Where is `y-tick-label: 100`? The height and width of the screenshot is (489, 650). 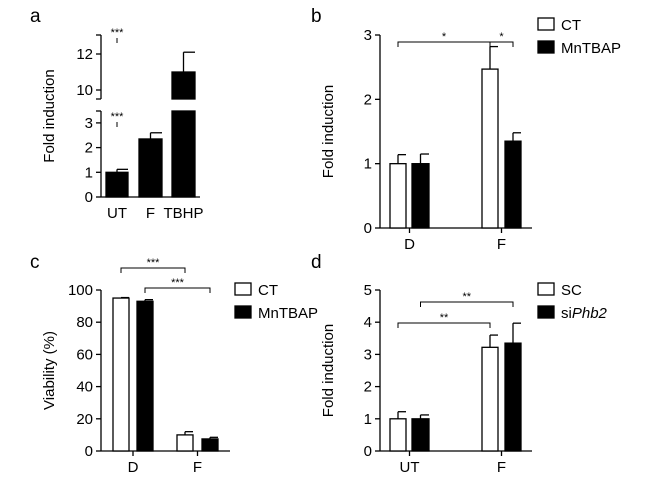 y-tick-label: 100 is located at coordinates (80, 290).